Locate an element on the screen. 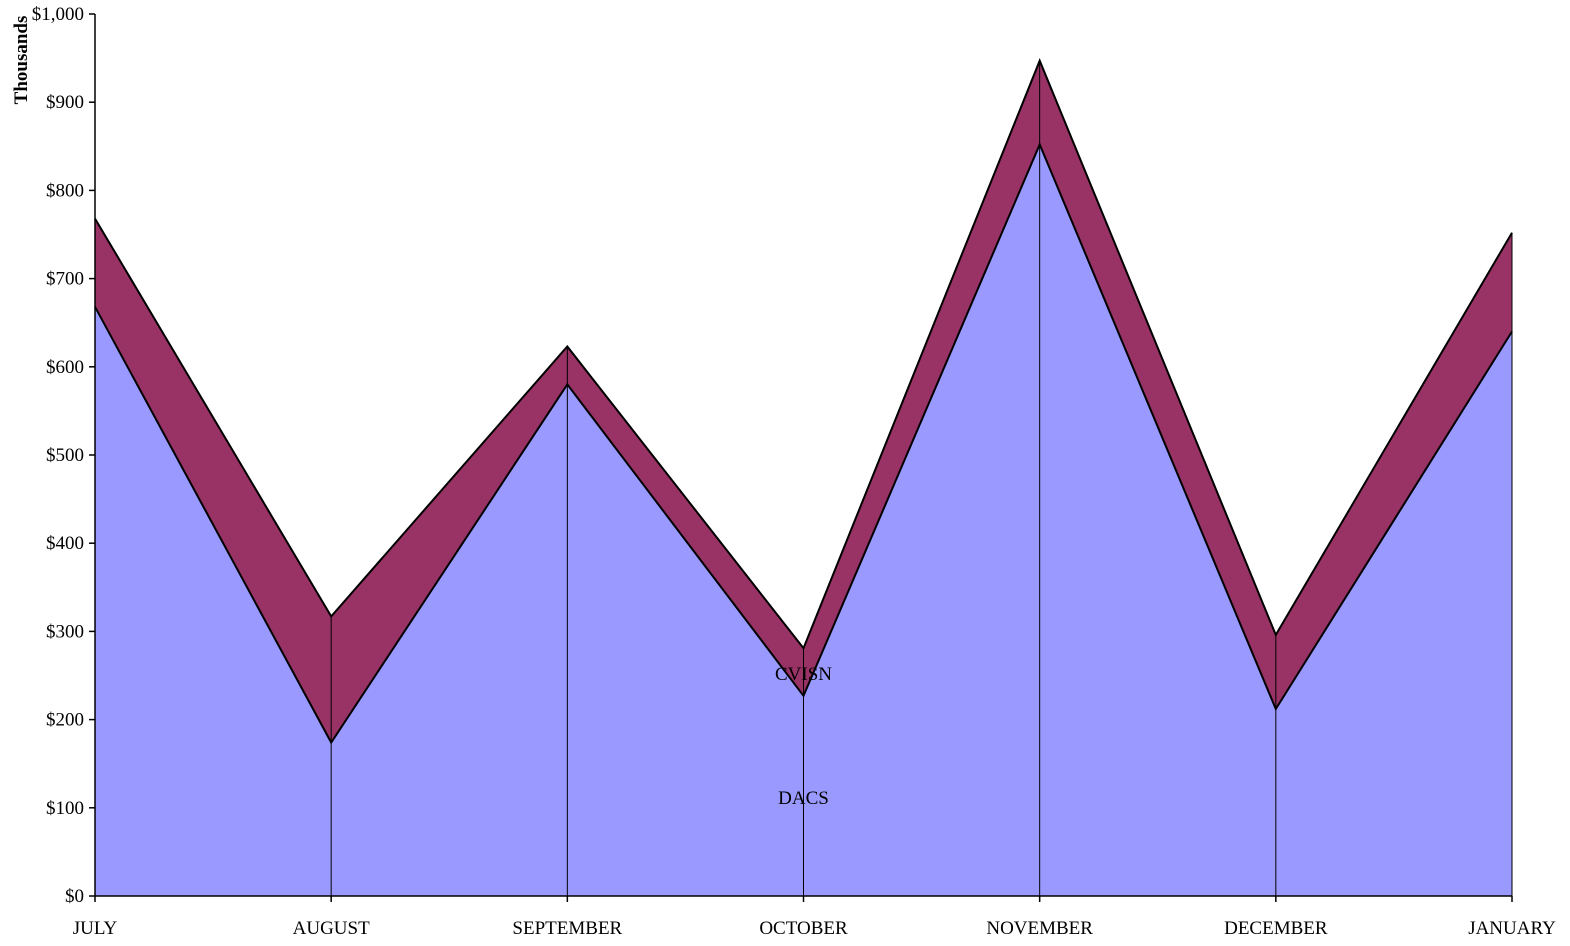 This screenshot has width=1570, height=946. x-tick-label: AUGUST is located at coordinates (331, 928).